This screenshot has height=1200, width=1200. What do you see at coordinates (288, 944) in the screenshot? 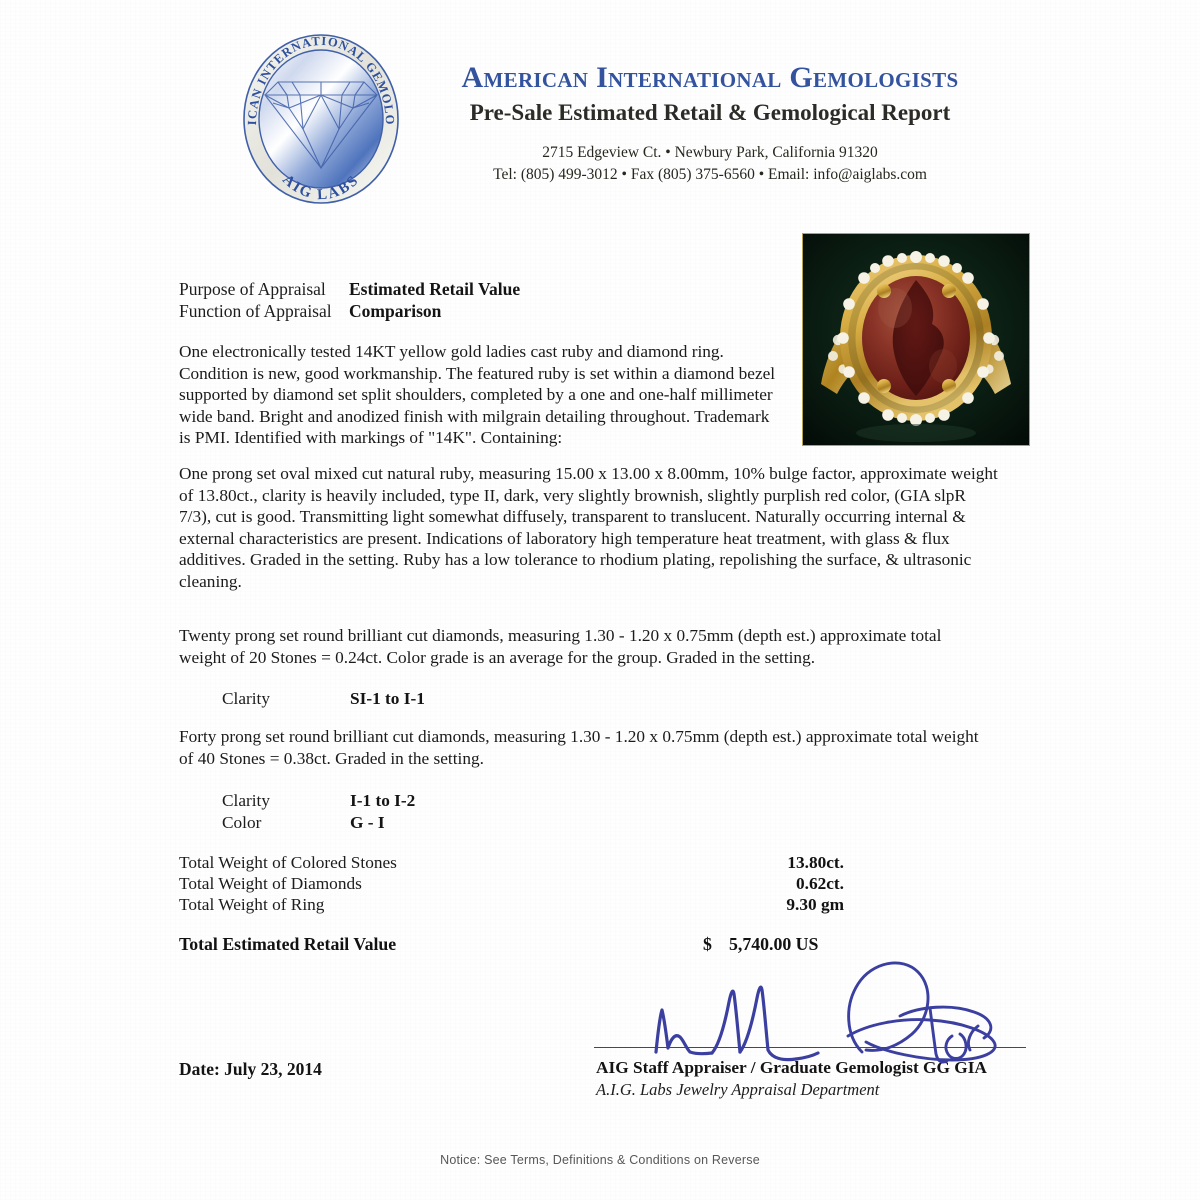
I see `grand-total-label: Total Estimated Retail Value` at bounding box center [288, 944].